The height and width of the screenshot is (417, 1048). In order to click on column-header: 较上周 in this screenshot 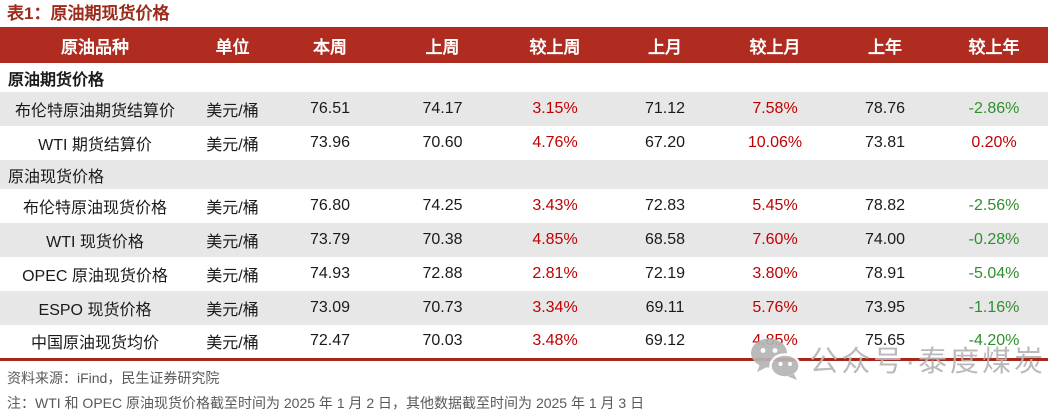, I will do `click(555, 45)`.